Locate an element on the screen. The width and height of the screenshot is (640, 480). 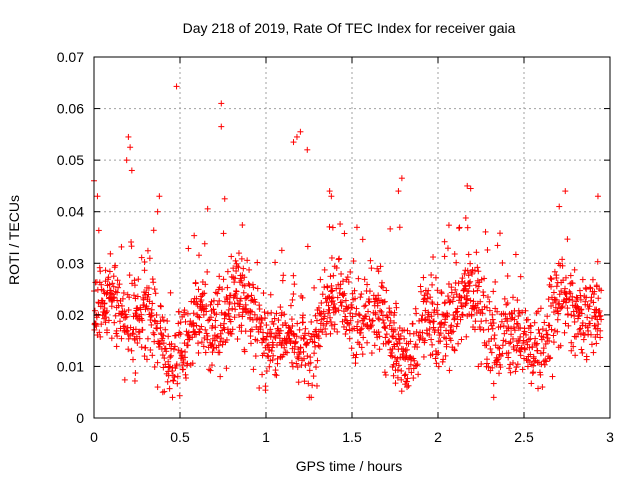
y-tick-label: 0.02 is located at coordinates (70, 315).